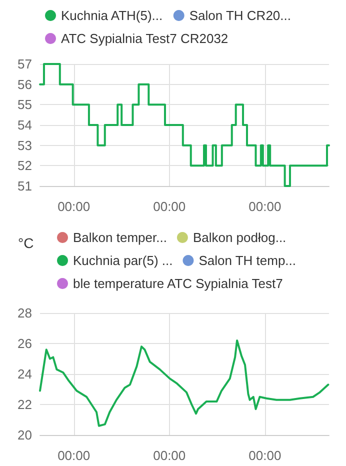 Image resolution: width=346 pixels, height=466 pixels. I want to click on y-tick-label: 54, so click(25, 125).